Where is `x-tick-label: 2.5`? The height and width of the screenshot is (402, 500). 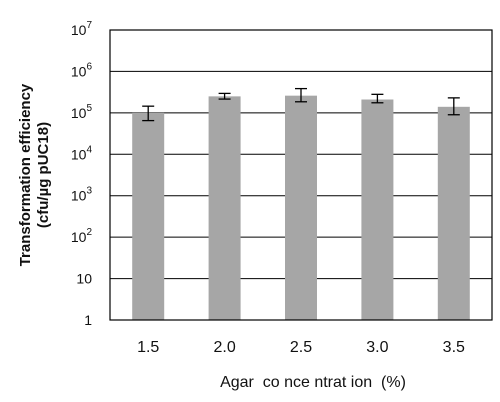
x-tick-label: 2.5 is located at coordinates (301, 347).